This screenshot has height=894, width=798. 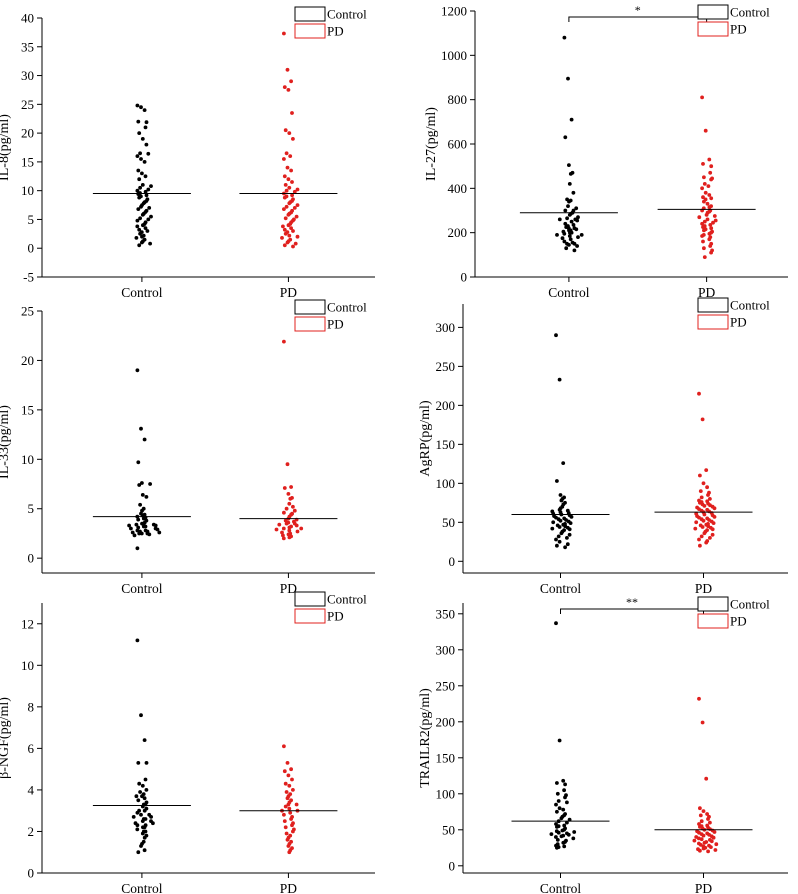 What do you see at coordinates (142, 887) in the screenshot?
I see `x-category-label: Control` at bounding box center [142, 887].